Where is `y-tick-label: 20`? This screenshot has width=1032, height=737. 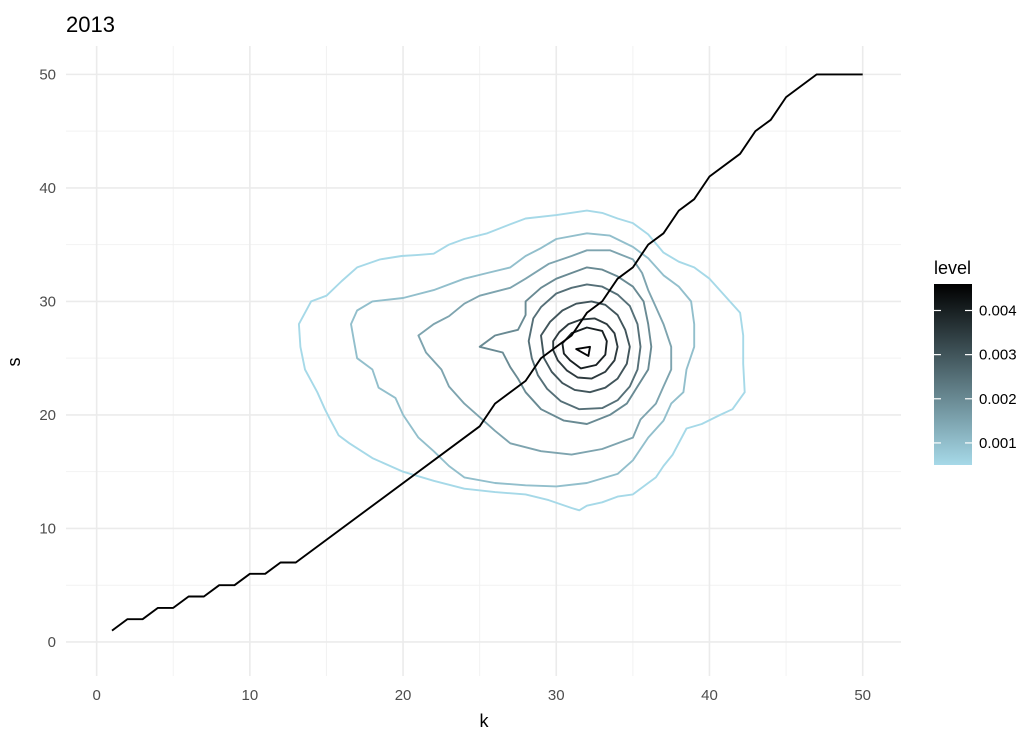 y-tick-label: 20 is located at coordinates (47, 415).